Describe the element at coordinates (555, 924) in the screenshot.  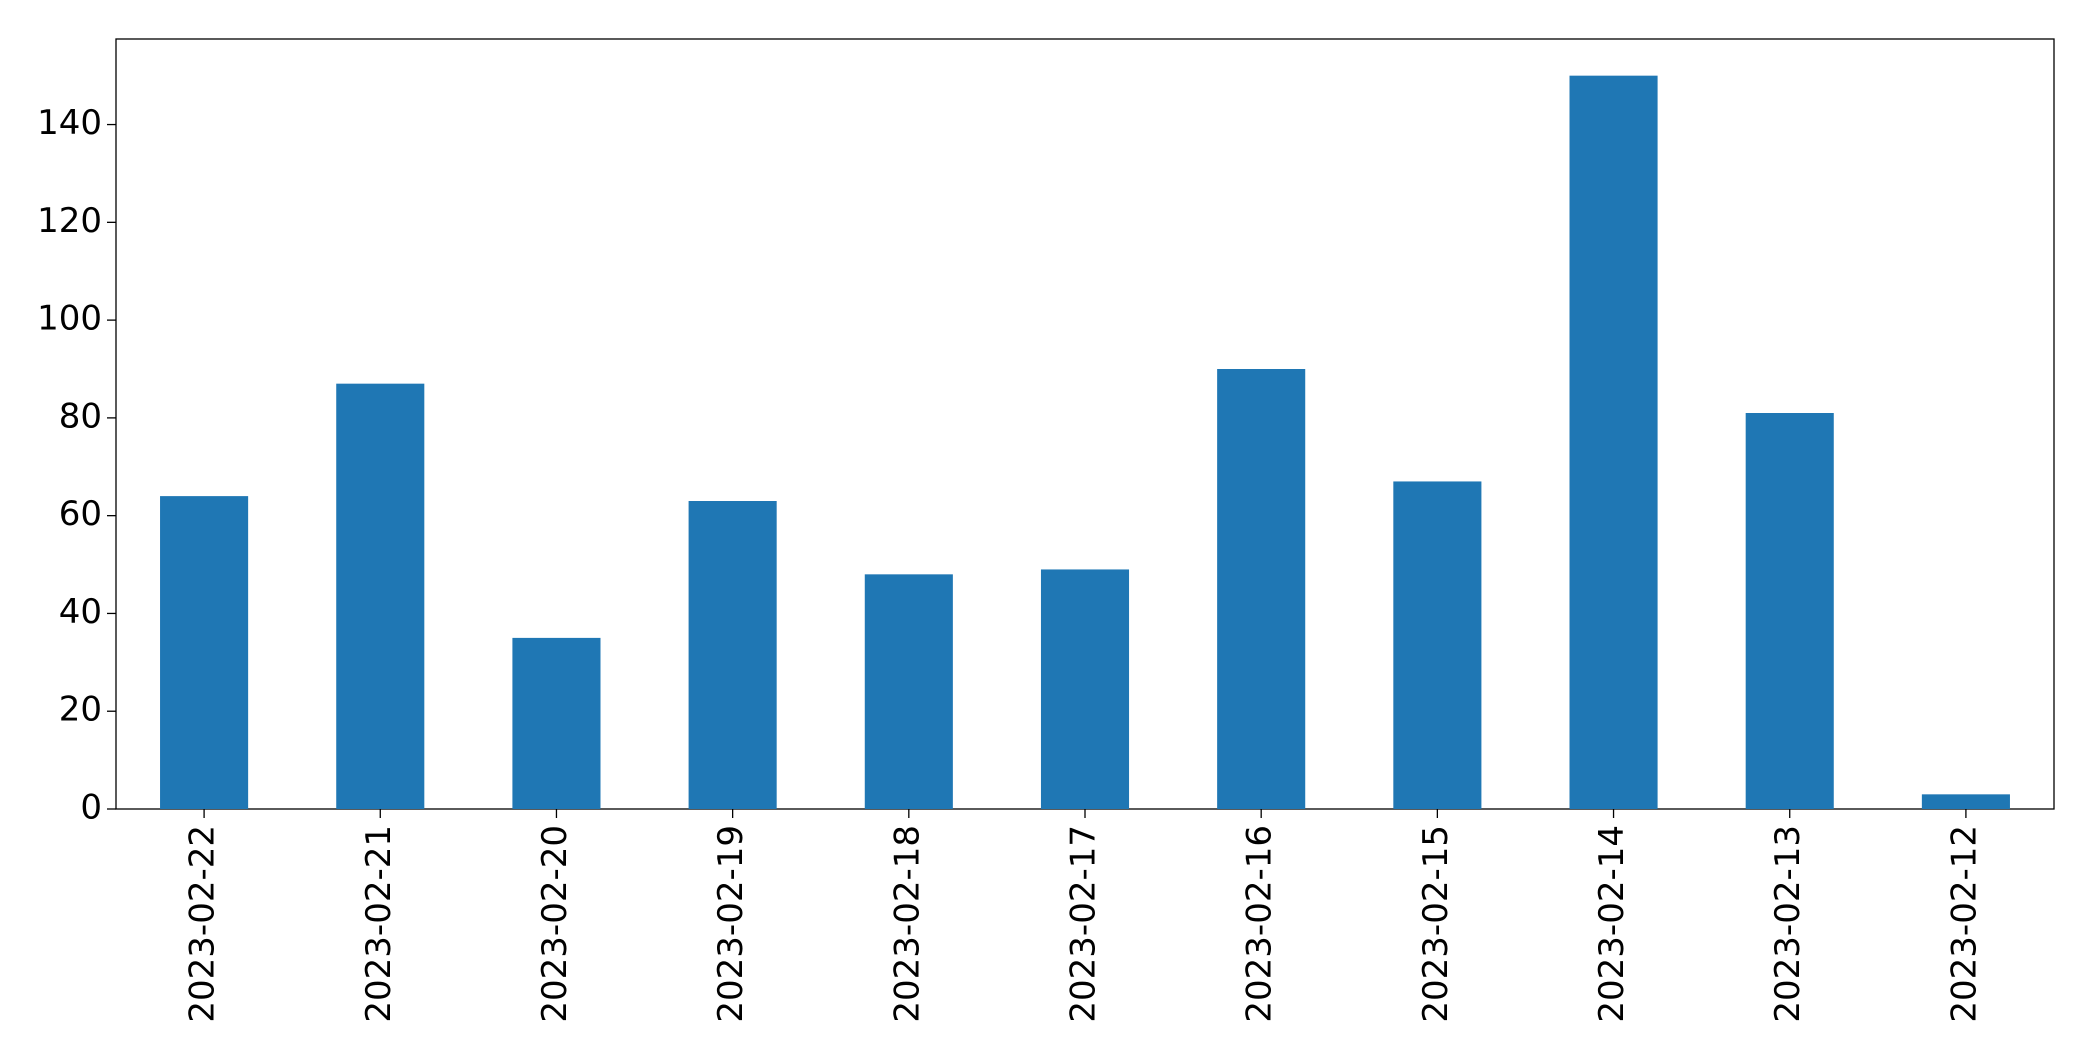
I see `x-tick-label: 2023-02-20` at that location.